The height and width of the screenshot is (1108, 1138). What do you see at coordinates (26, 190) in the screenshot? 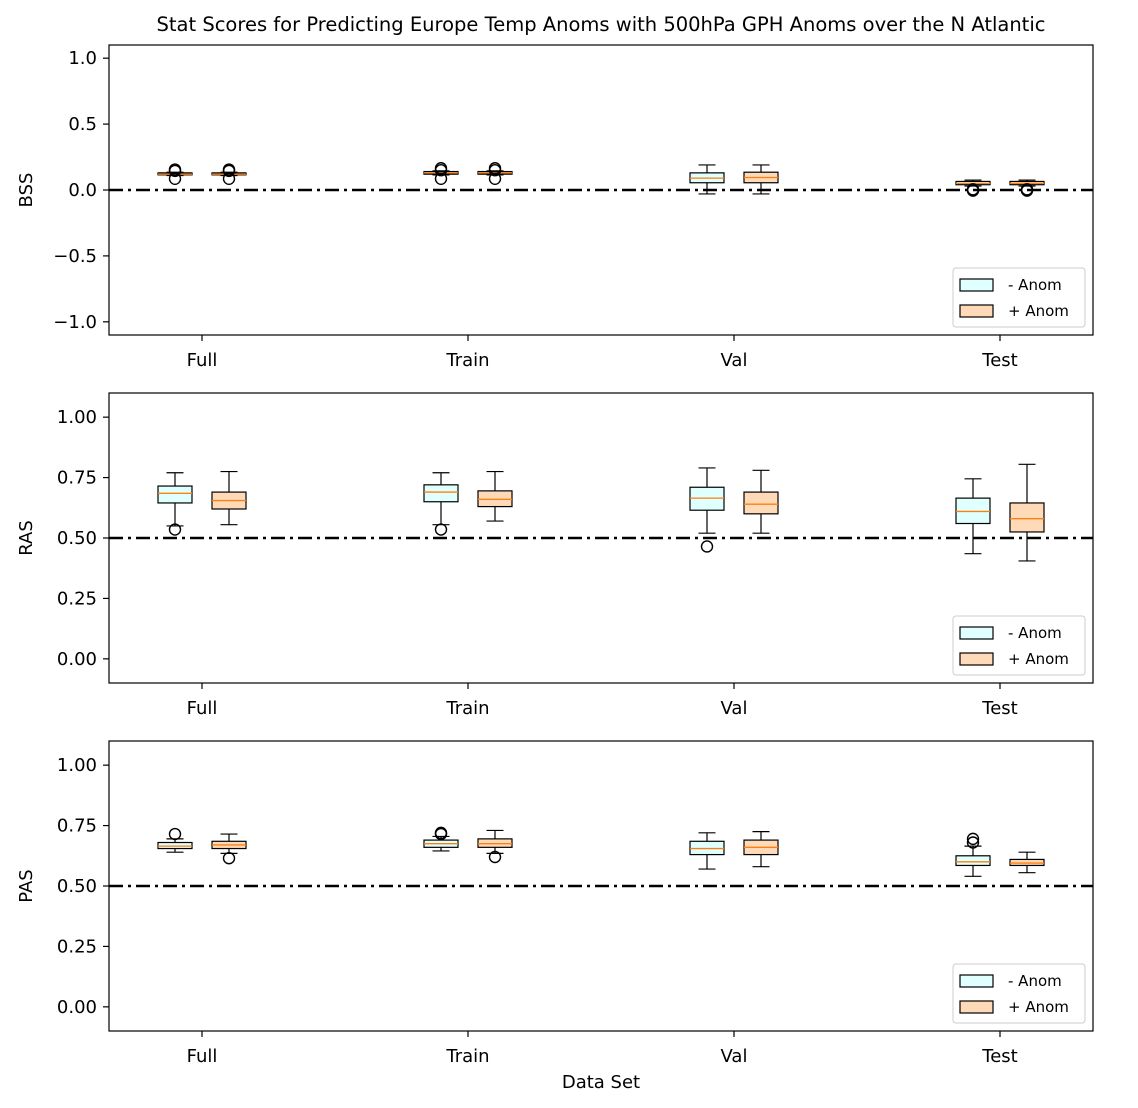
I see `y-axis-label: BSS` at bounding box center [26, 190].